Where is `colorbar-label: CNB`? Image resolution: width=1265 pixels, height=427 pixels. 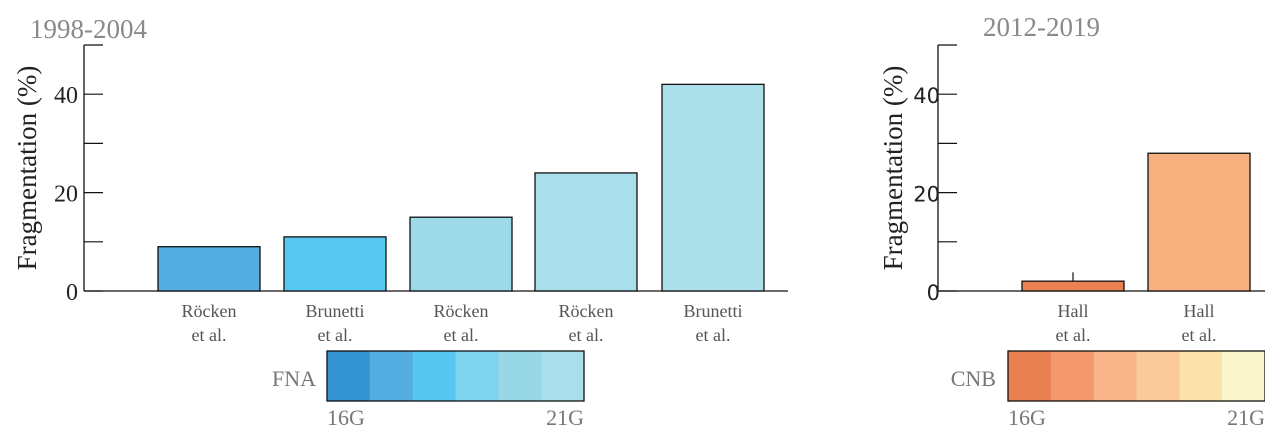
colorbar-label: CNB is located at coordinates (973, 378).